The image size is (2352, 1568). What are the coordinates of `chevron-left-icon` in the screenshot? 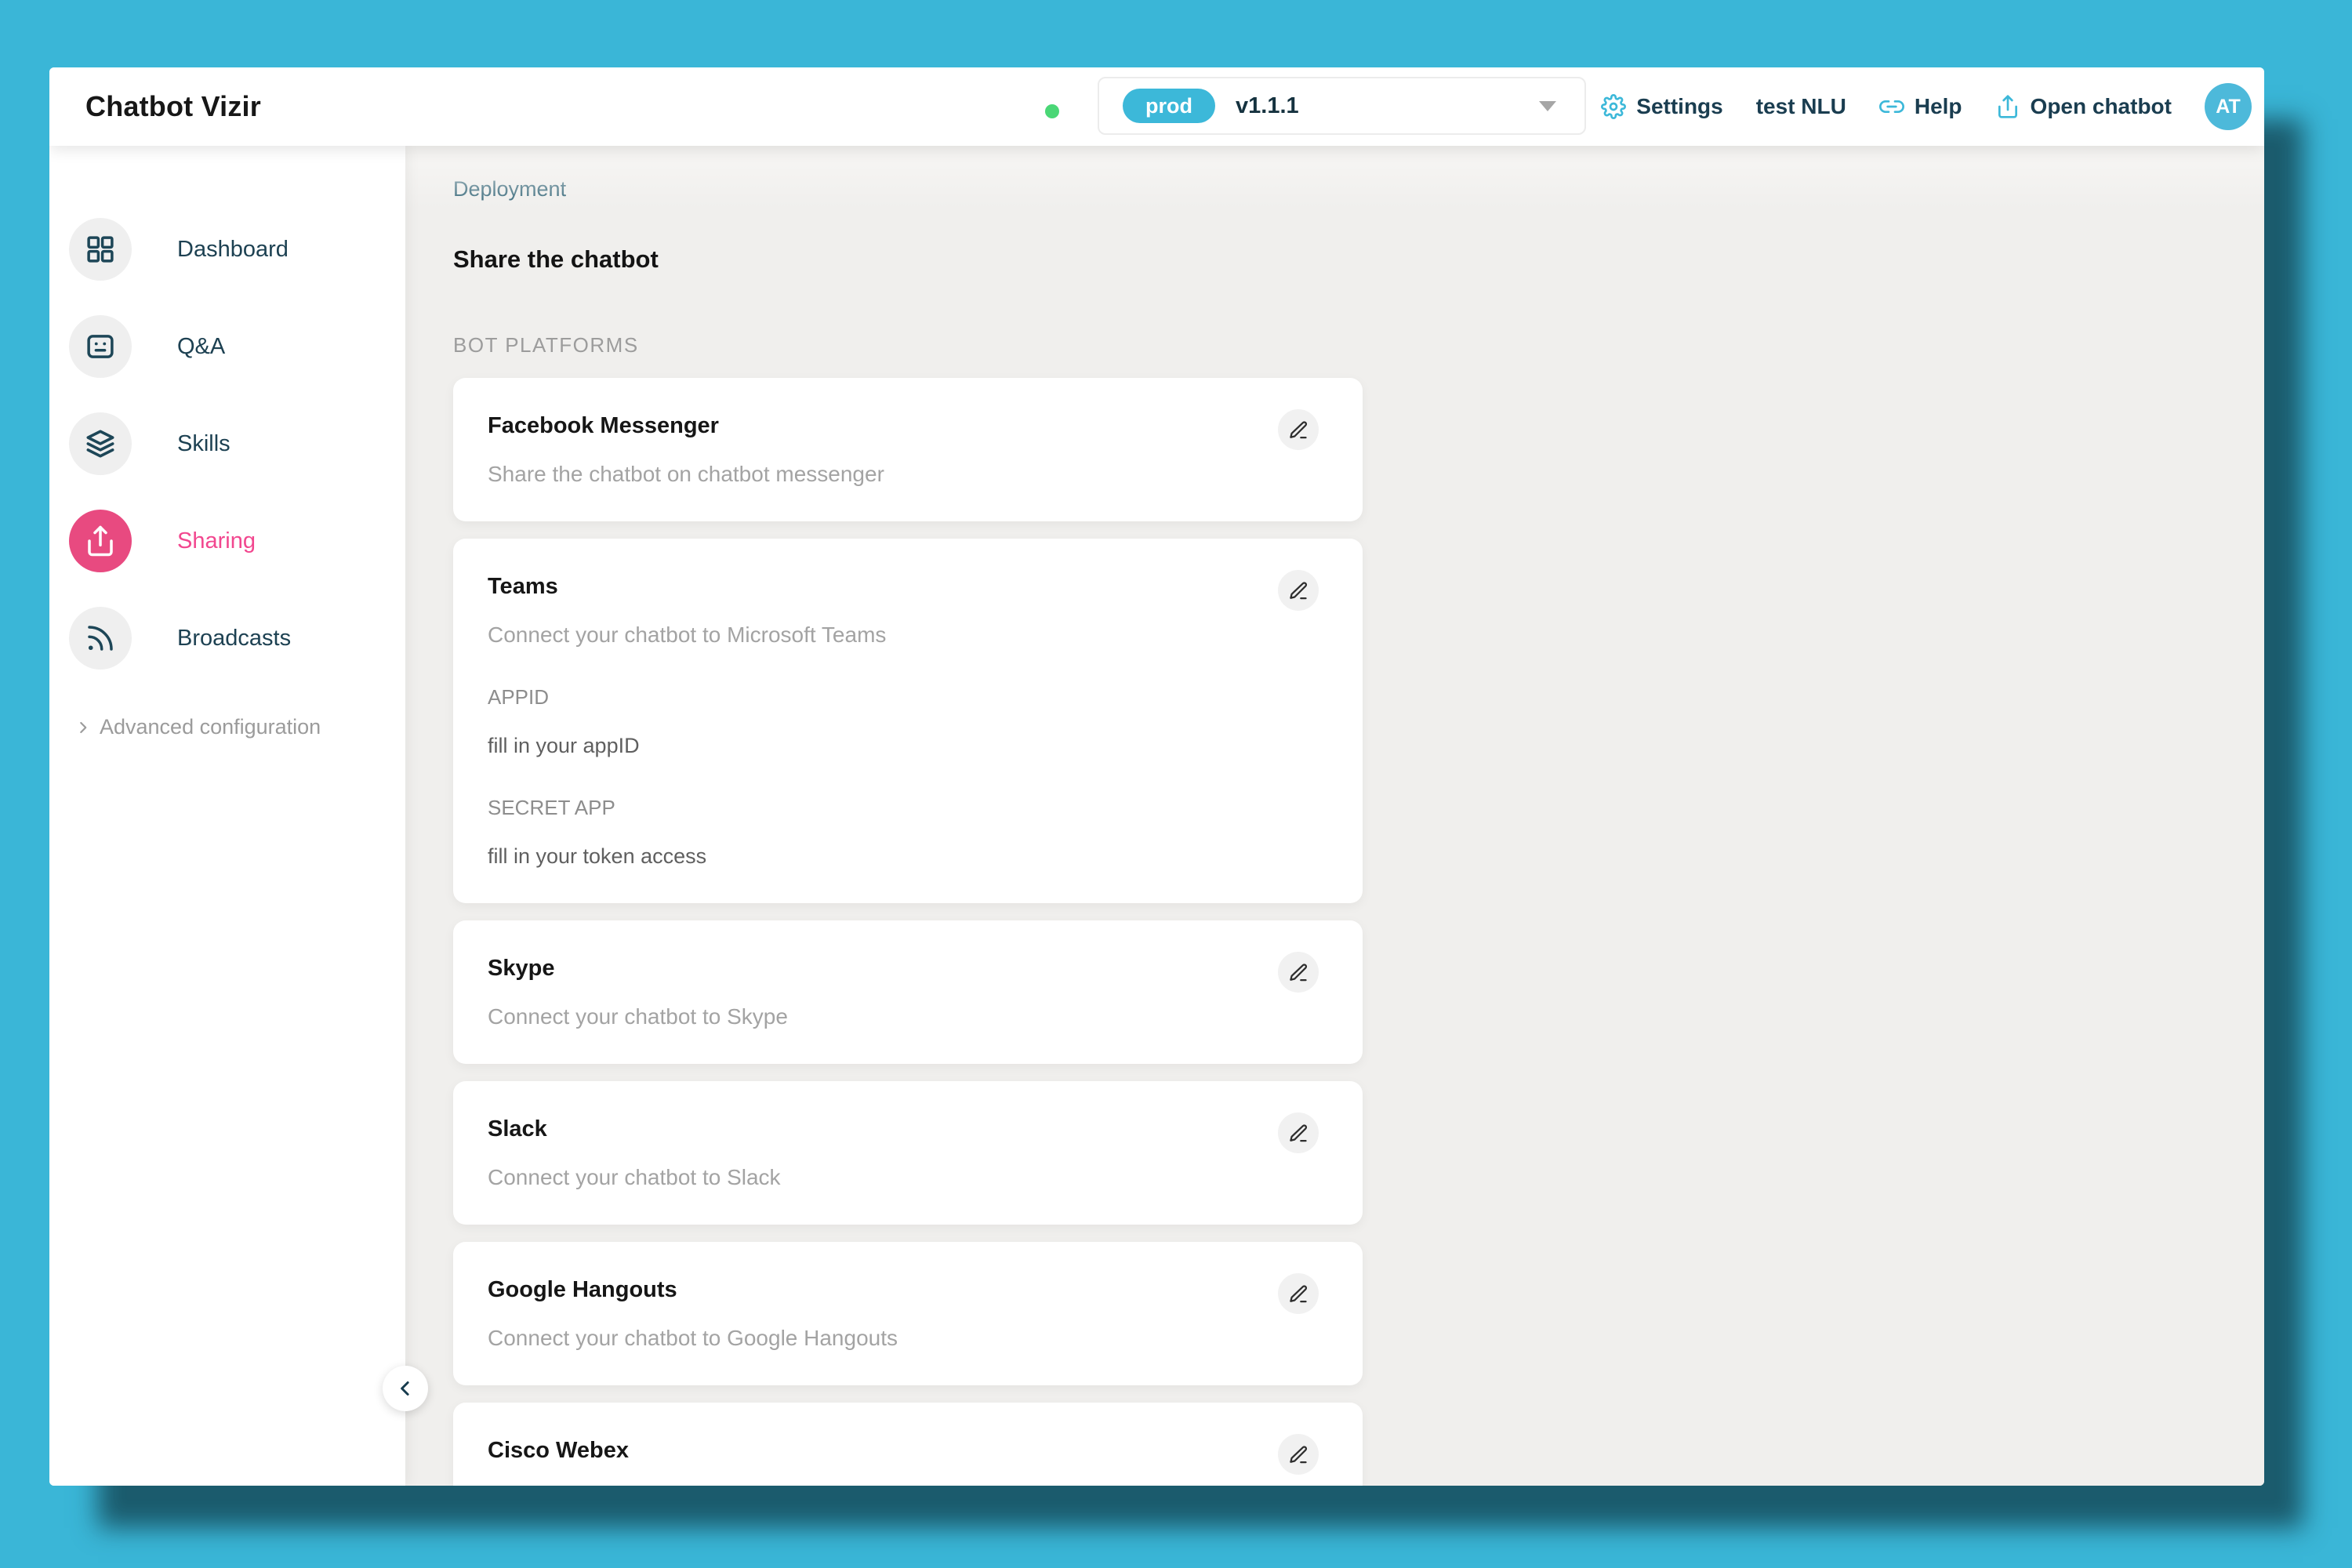 It's located at (405, 1388).